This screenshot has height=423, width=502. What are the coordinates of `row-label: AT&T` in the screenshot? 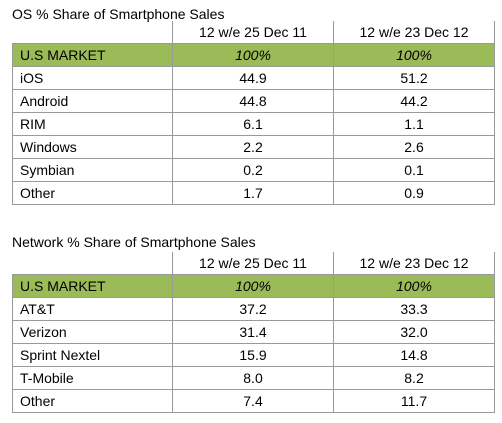 It's located at (92, 309).